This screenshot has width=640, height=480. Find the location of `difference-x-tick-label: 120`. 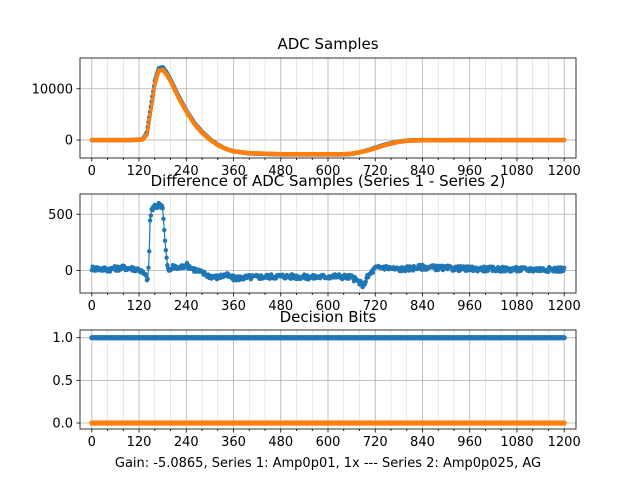

difference-x-tick-label: 120 is located at coordinates (139, 306).